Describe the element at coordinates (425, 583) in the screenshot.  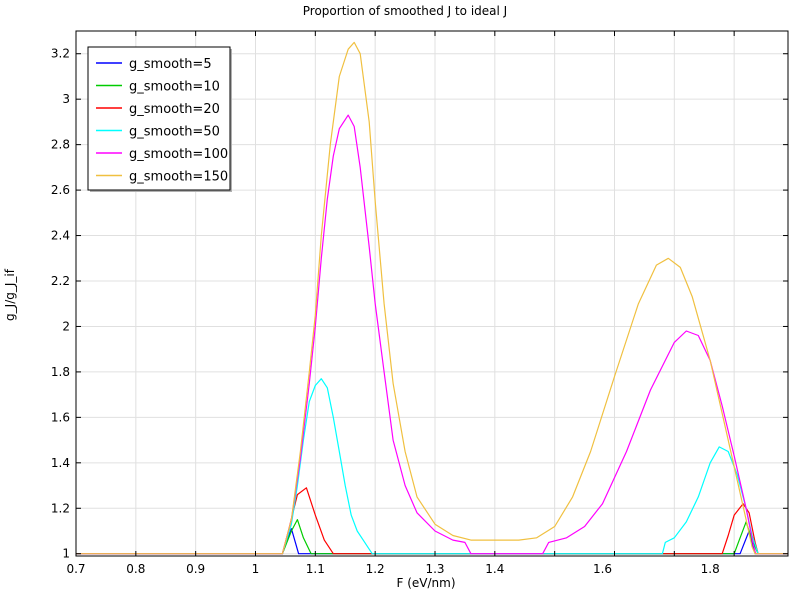
I see `x-axis-title: F (eV/nm)` at that location.